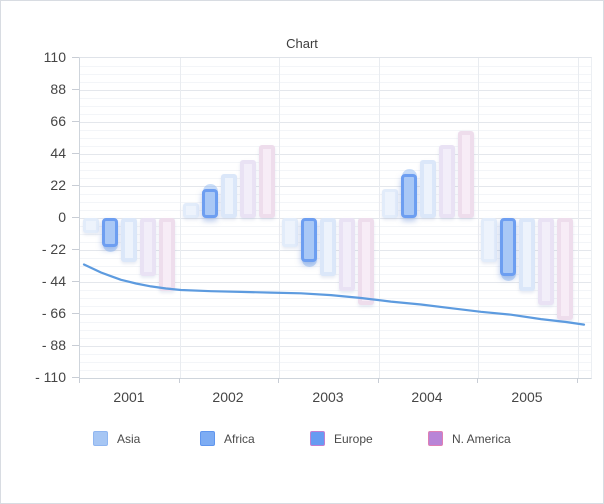  What do you see at coordinates (110, 233) in the screenshot?
I see `bar-africa-2001` at bounding box center [110, 233].